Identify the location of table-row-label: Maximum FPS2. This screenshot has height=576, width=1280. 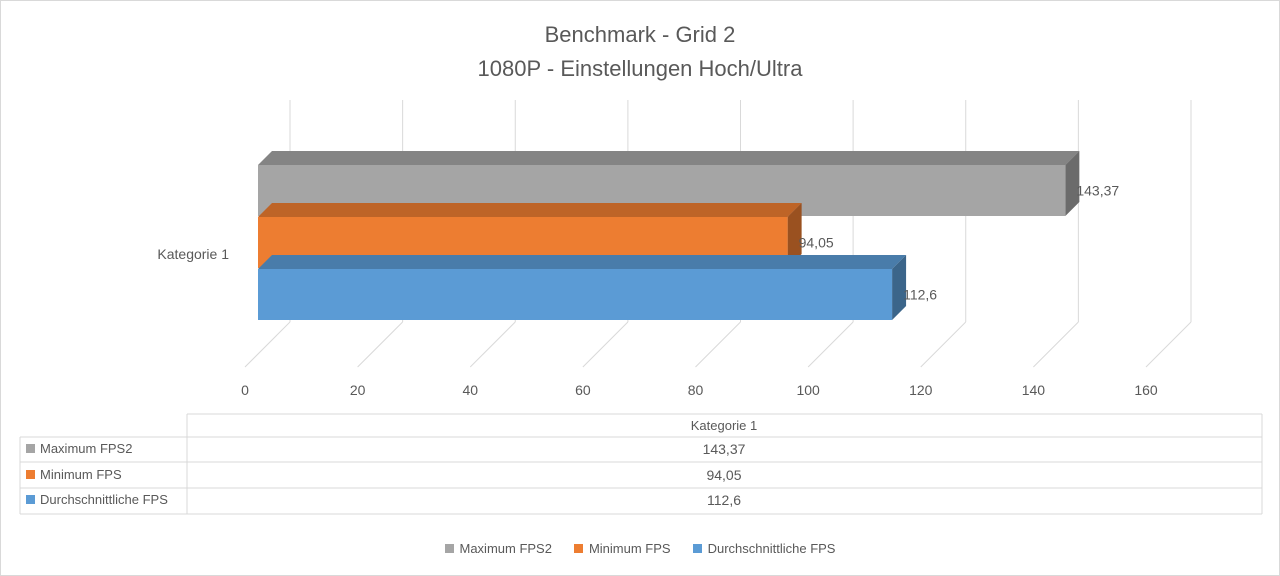
(79, 448).